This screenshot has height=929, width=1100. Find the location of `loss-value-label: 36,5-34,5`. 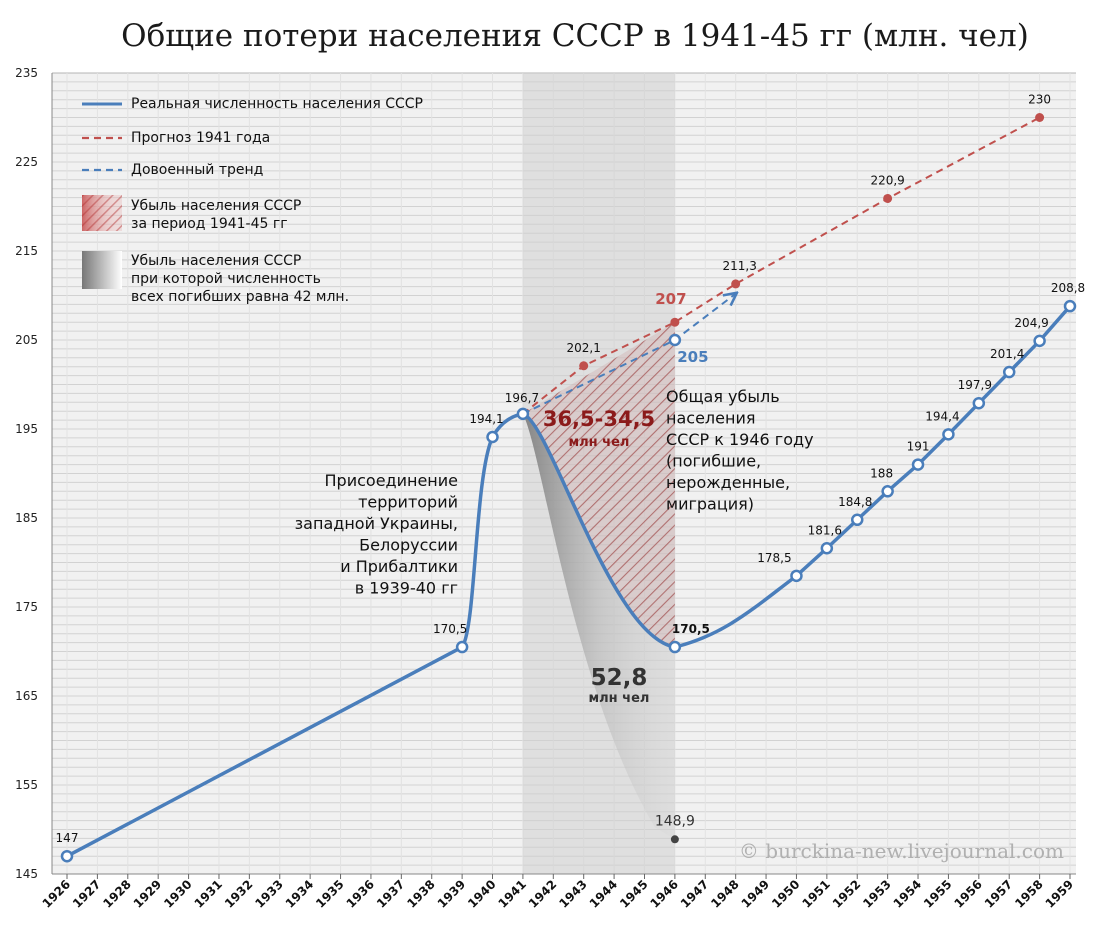

loss-value-label: 36,5-34,5 is located at coordinates (599, 419).